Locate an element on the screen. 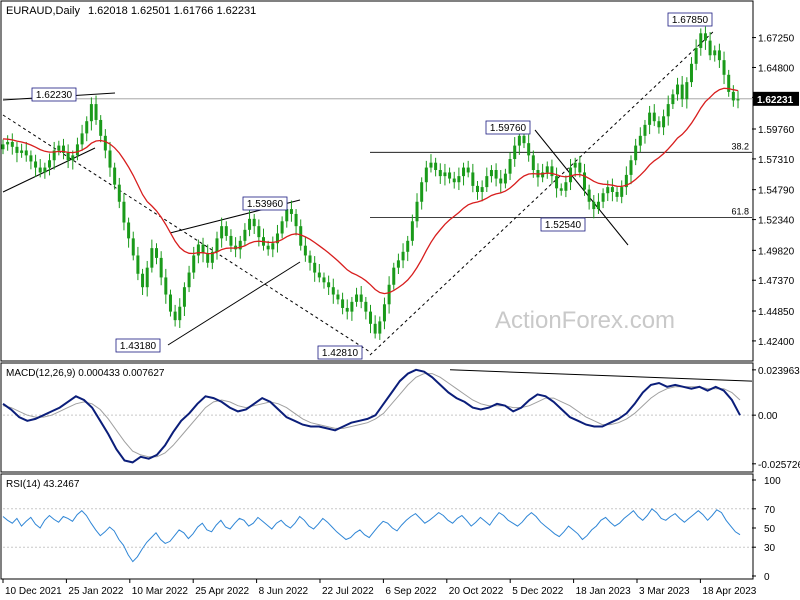 The width and height of the screenshot is (800, 600). current-price-box is located at coordinates (776, 98).